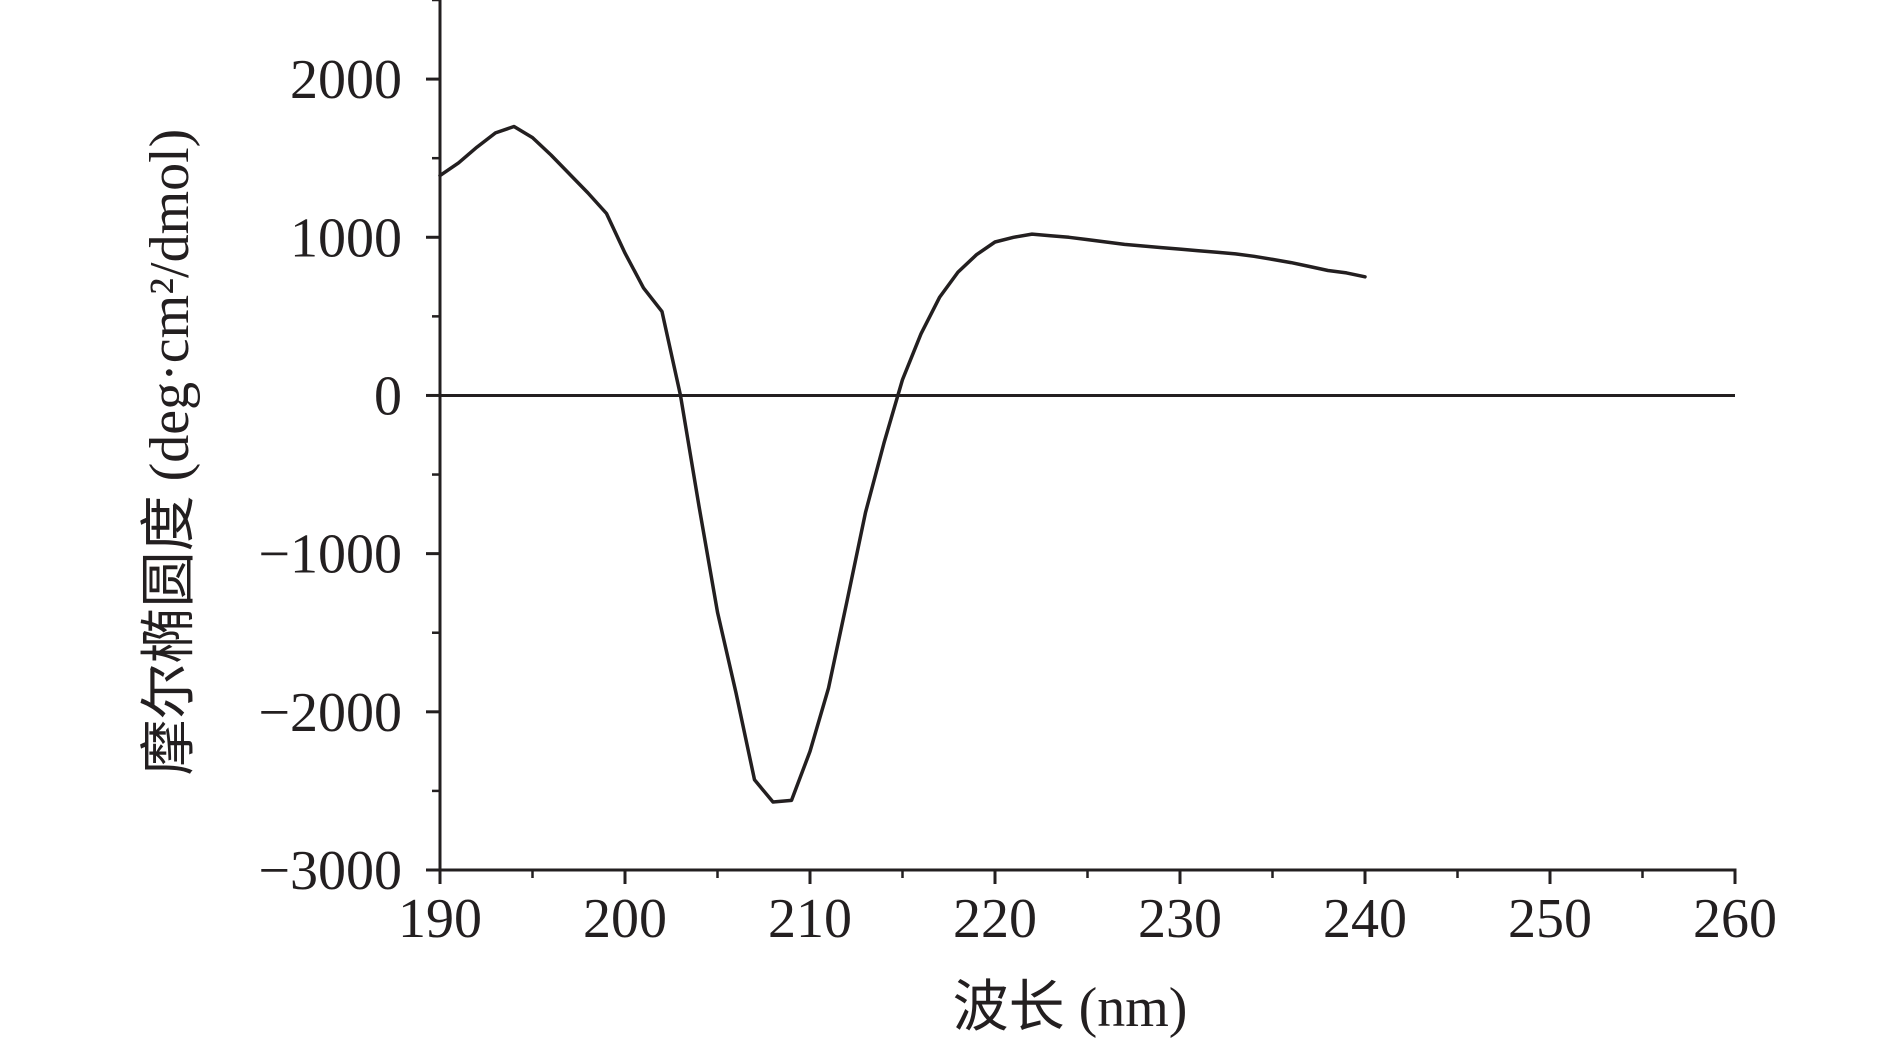  What do you see at coordinates (170, 452) in the screenshot?
I see `y-axis-title: 摩尔椭圆度 (deg·cm²/dmol)` at bounding box center [170, 452].